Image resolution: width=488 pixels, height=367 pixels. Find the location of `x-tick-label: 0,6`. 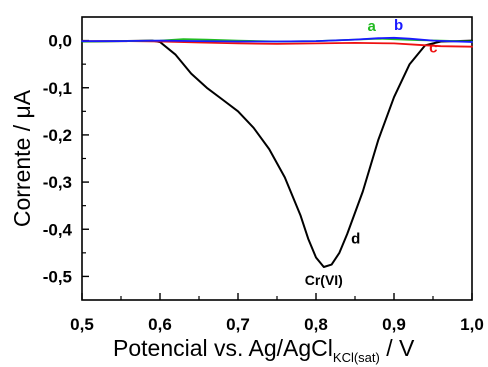

x-tick-label: 0,6 is located at coordinates (160, 324).